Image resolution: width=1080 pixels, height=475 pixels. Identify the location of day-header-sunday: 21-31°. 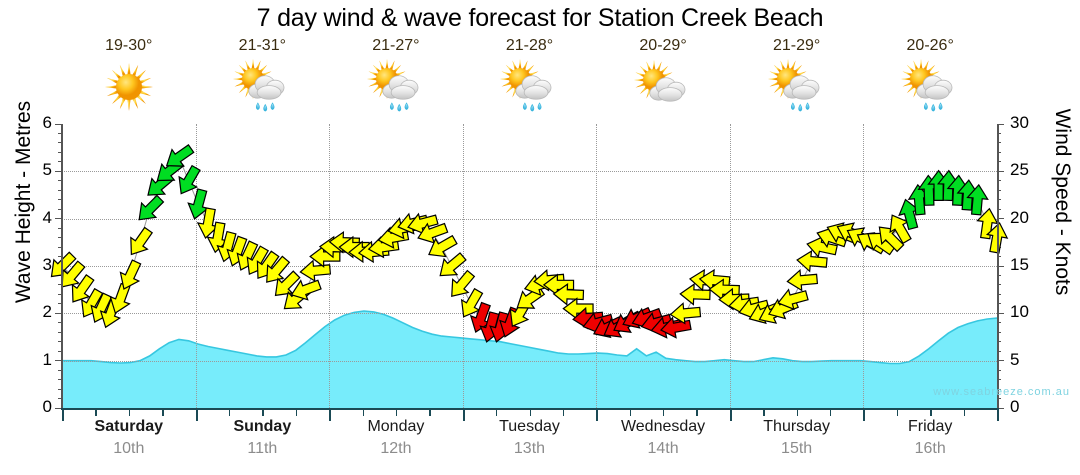
(263, 81).